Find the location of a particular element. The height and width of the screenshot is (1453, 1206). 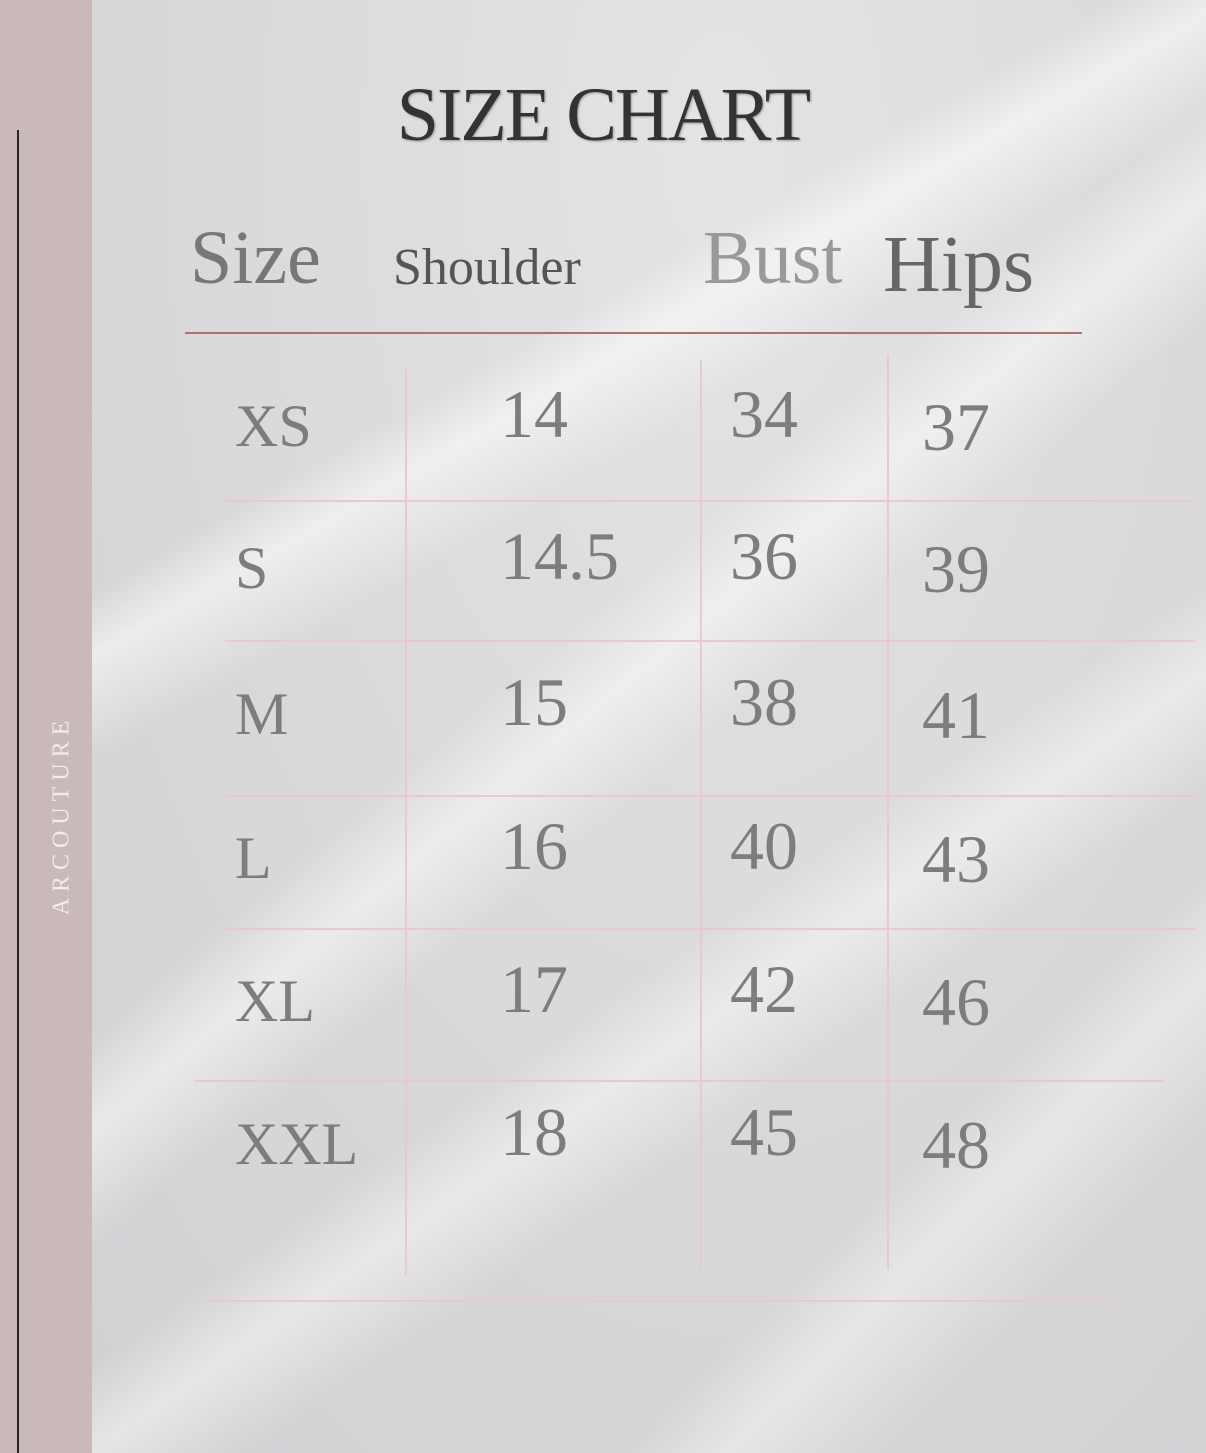

cell-shoulder: 17 is located at coordinates (534, 989).